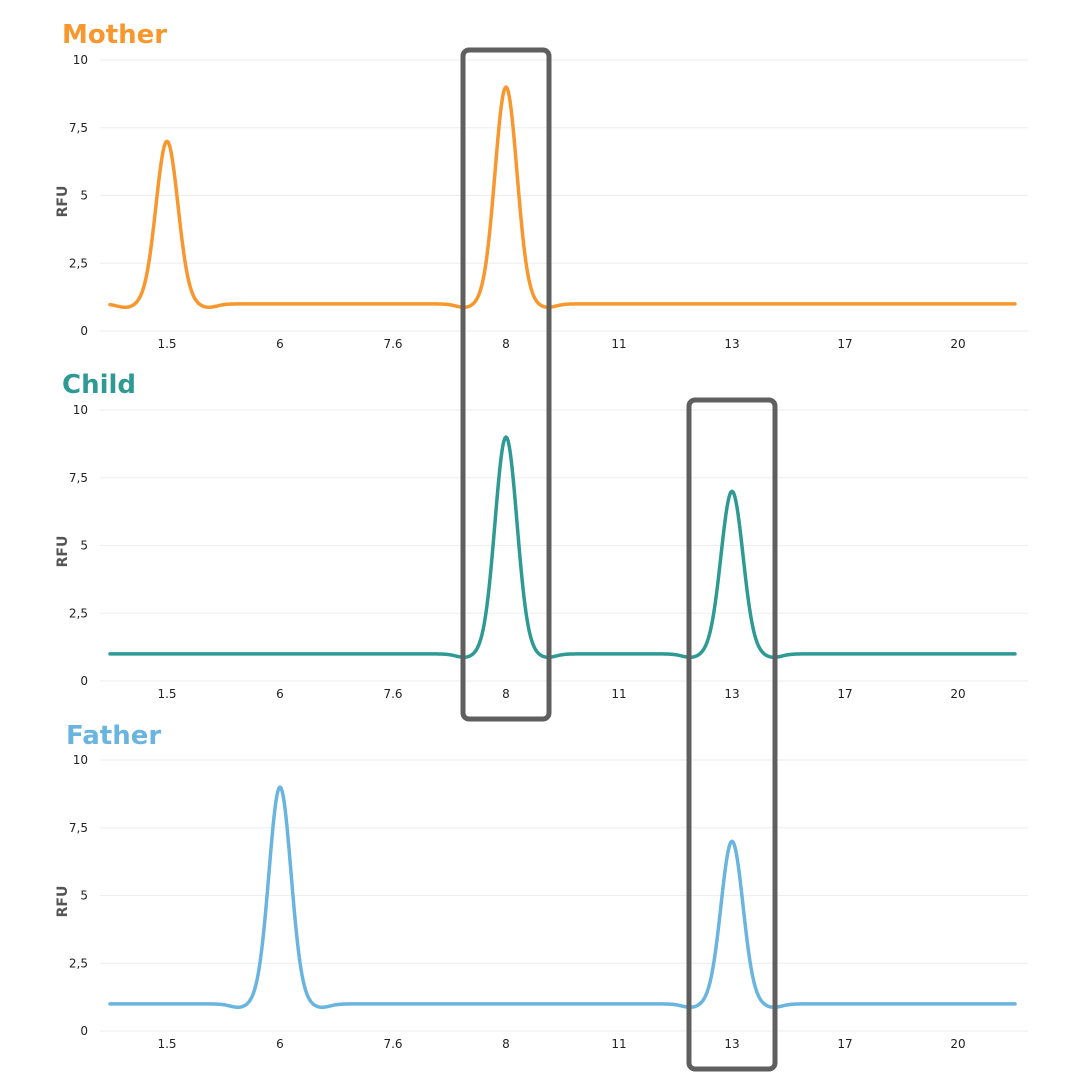 This screenshot has width=1080, height=1080. What do you see at coordinates (114, 736) in the screenshot?
I see `father-title: Father` at bounding box center [114, 736].